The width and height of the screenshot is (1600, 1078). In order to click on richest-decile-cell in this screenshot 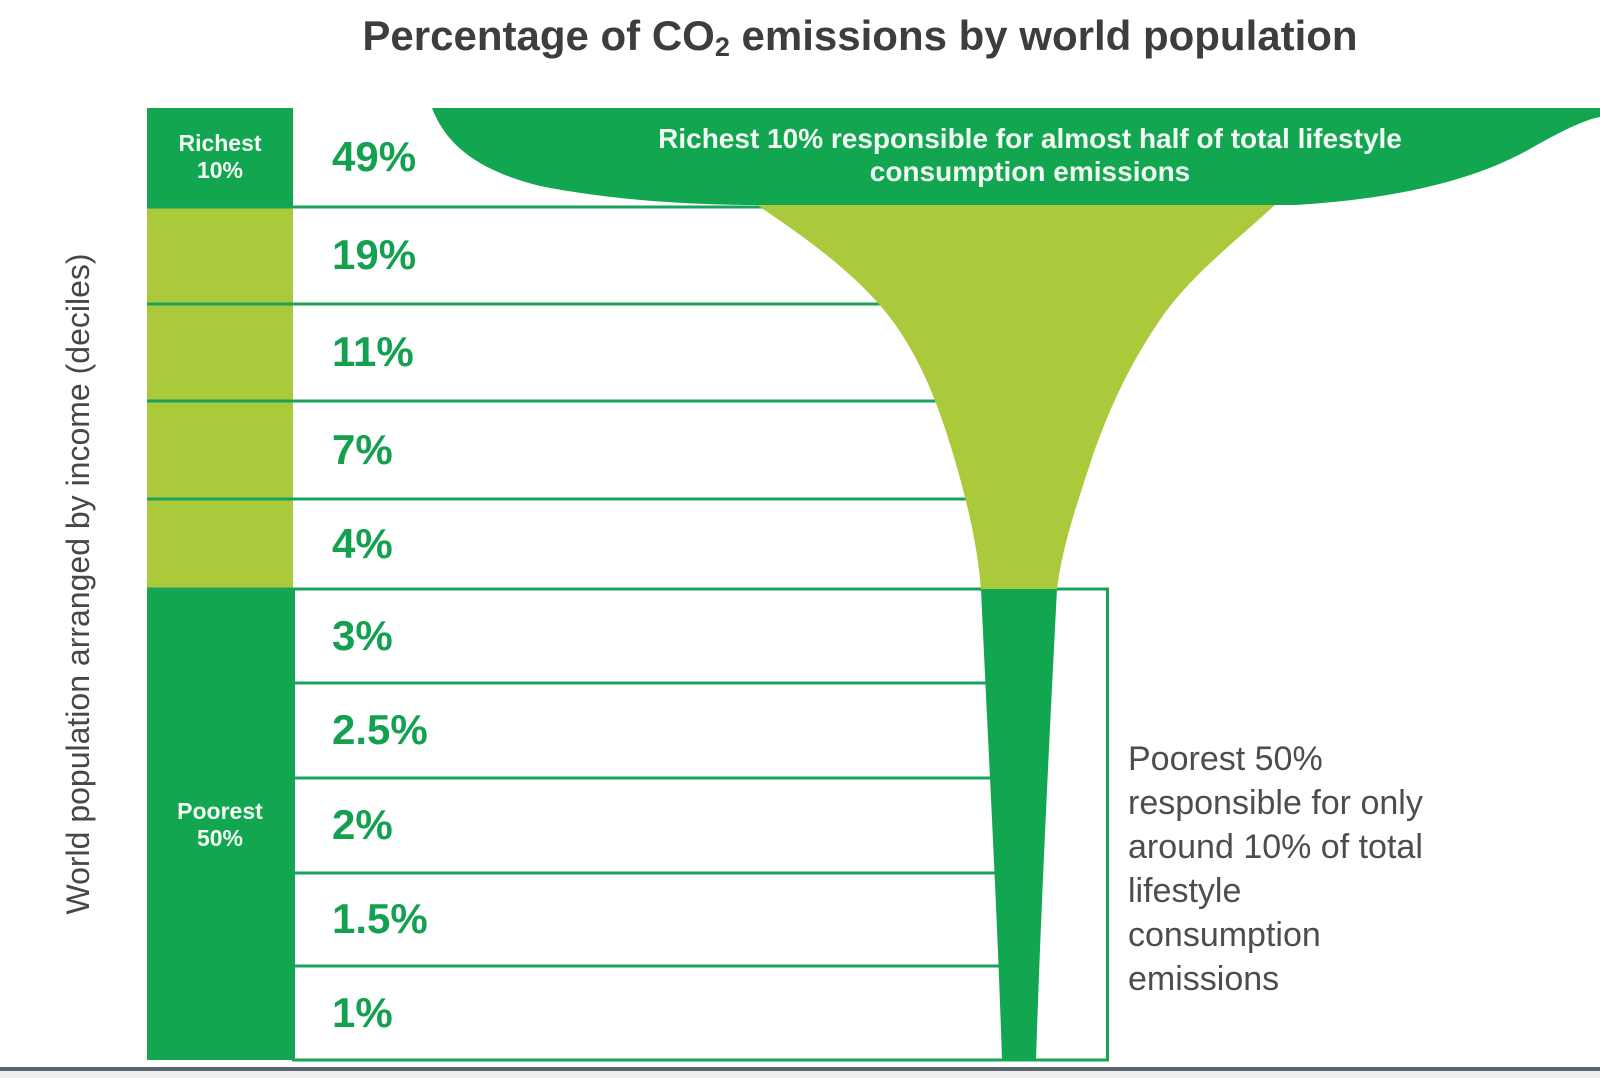, I will do `click(220, 157)`.